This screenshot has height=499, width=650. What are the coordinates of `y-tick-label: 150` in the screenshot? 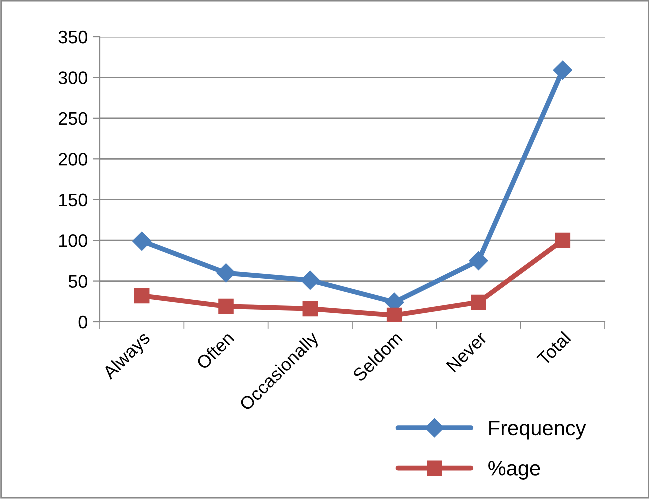 It's located at (73, 200).